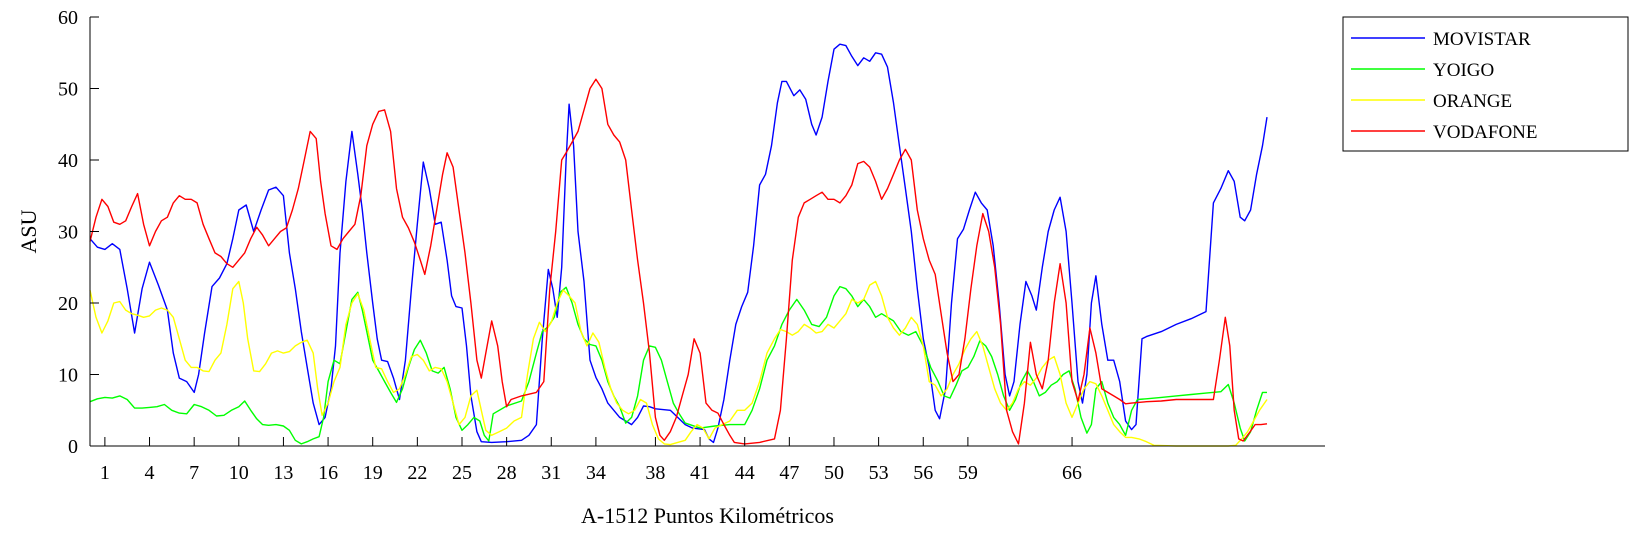  What do you see at coordinates (328, 473) in the screenshot?
I see `x-tick-label: 16` at bounding box center [328, 473].